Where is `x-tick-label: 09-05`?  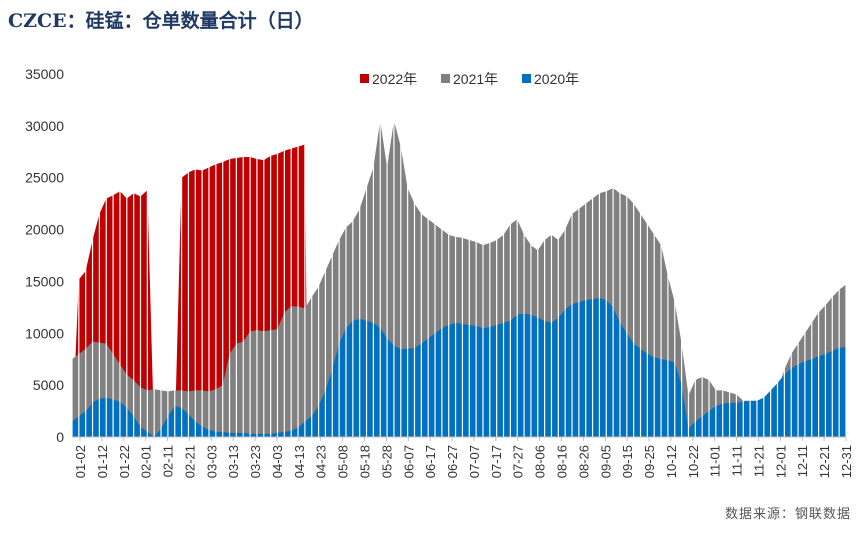
x-tick-label: 09-05 is located at coordinates (605, 461).